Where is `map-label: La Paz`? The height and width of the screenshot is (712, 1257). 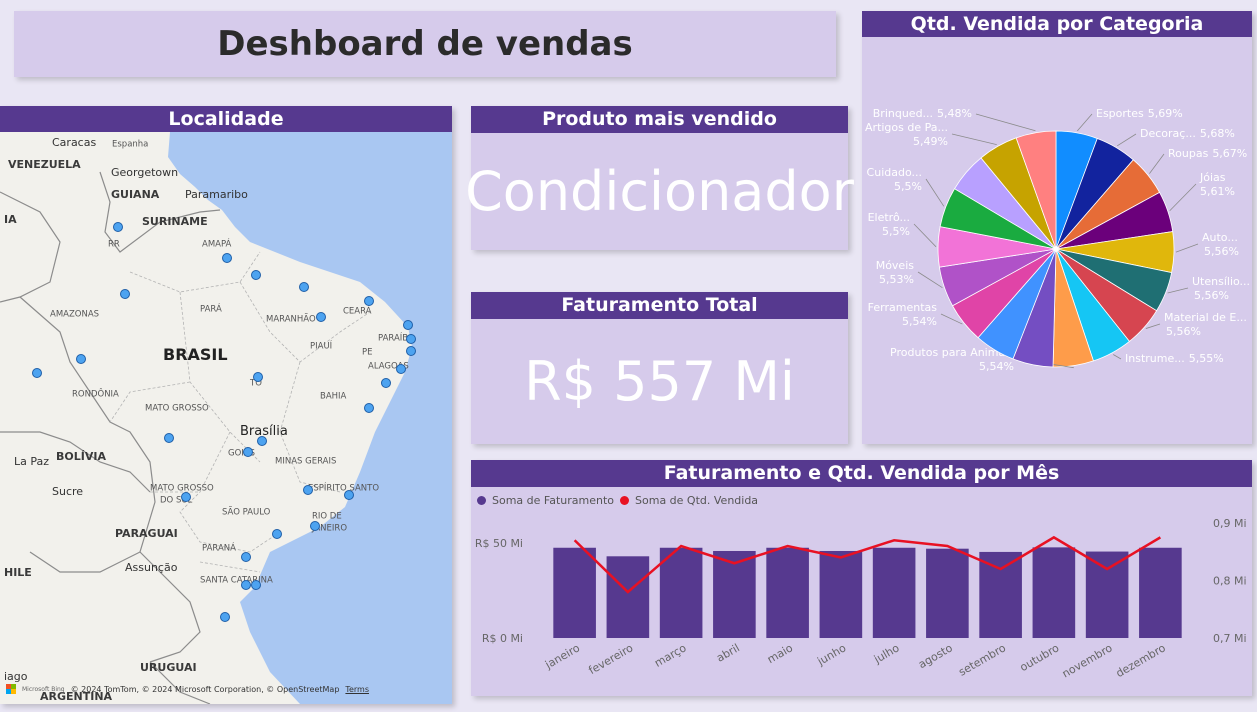 map-label: La Paz is located at coordinates (31, 461).